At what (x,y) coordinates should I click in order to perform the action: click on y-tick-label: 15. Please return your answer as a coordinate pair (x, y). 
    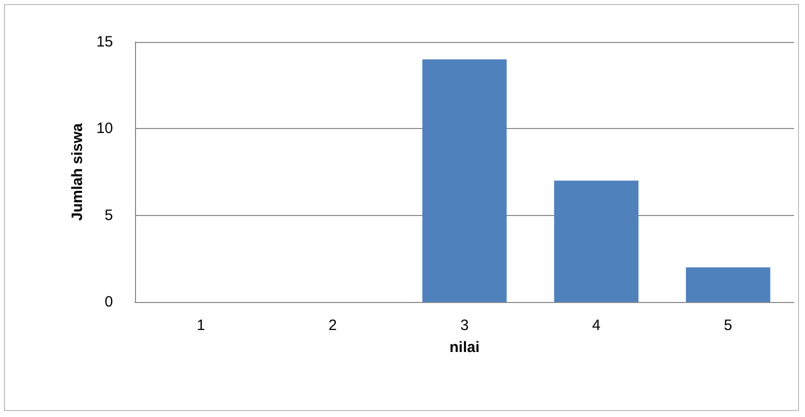
    Looking at the image, I should click on (104, 42).